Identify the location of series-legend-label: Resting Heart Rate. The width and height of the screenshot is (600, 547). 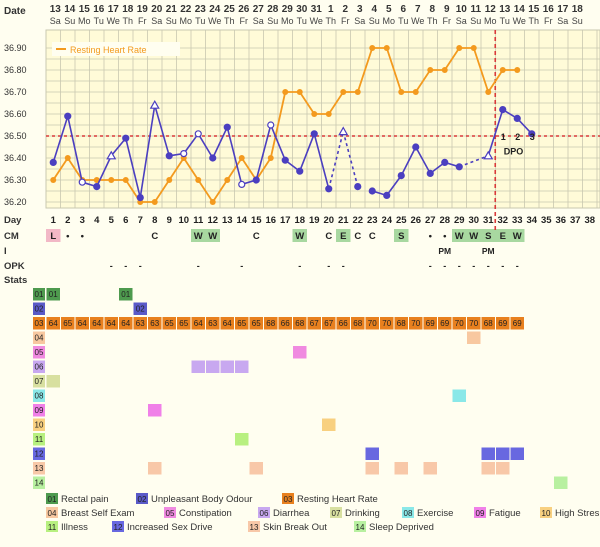
(108, 50).